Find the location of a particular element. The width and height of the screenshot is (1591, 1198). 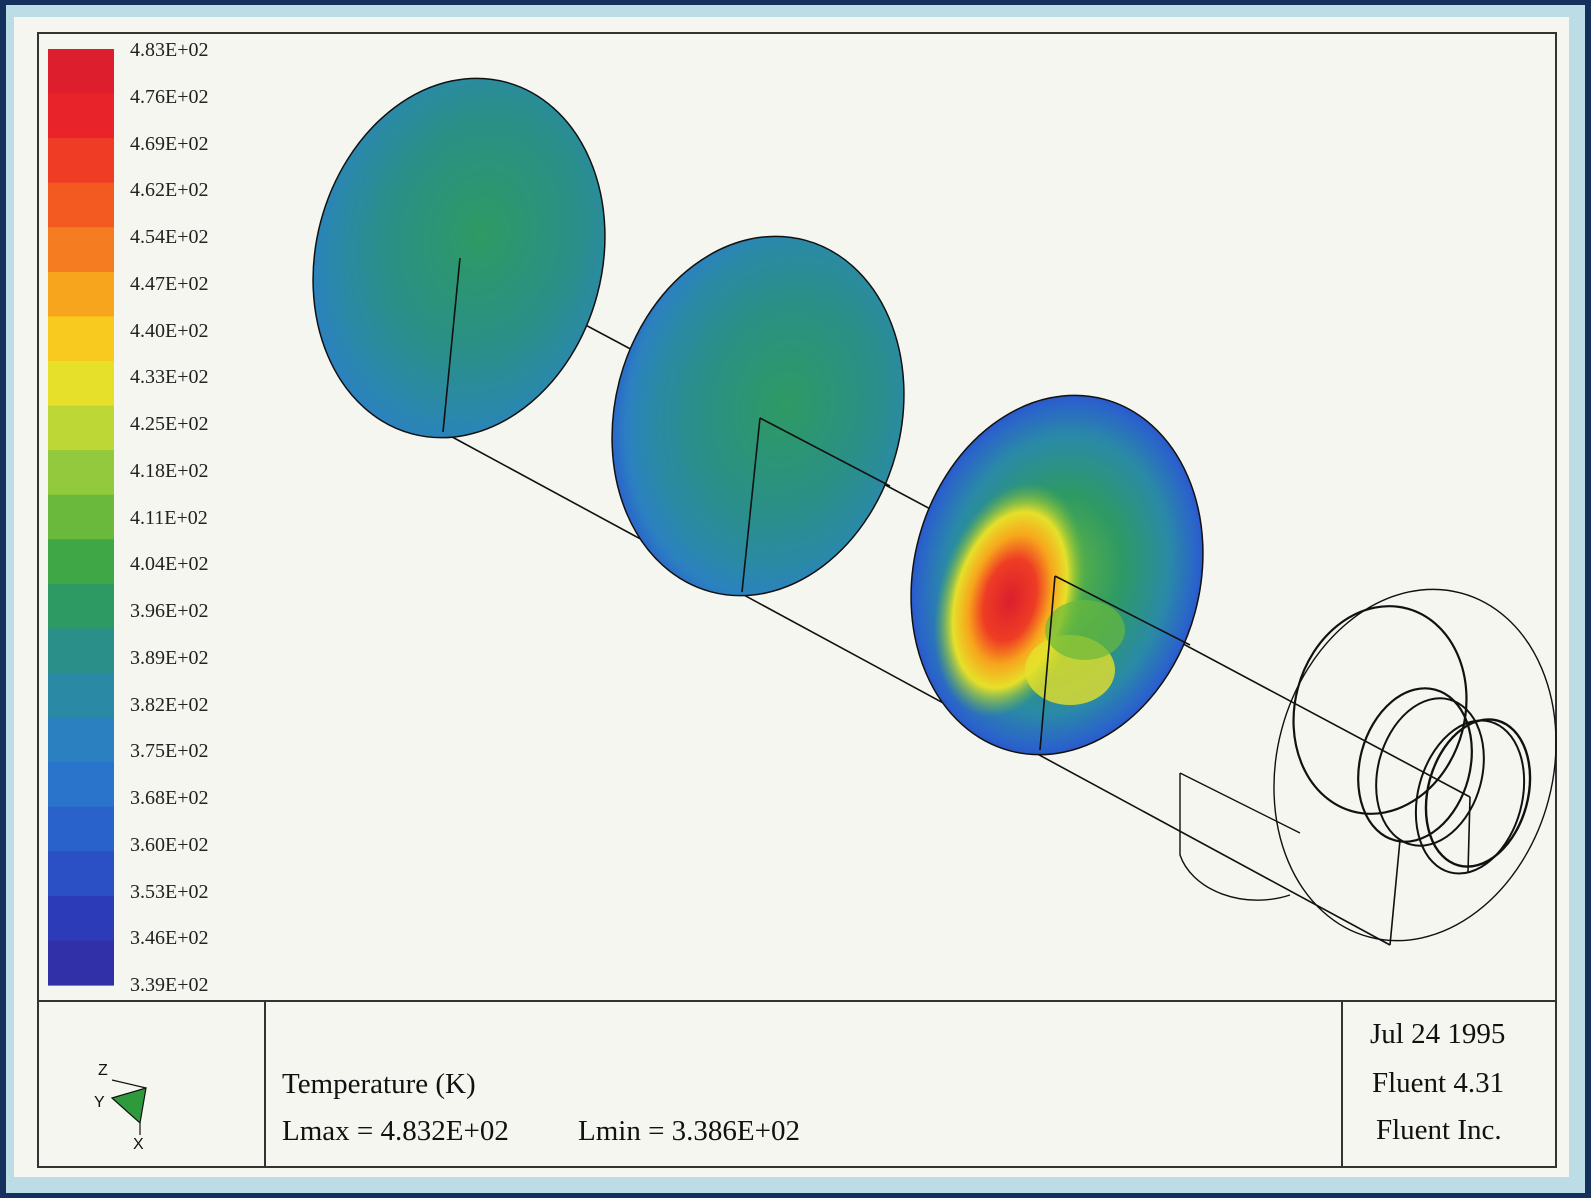

axis-y-label: Y is located at coordinates (99, 1102).